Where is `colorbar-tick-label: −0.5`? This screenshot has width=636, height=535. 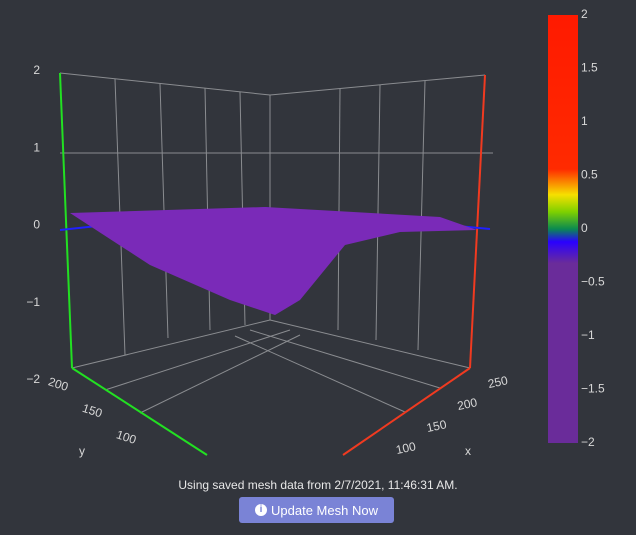 colorbar-tick-label: −0.5 is located at coordinates (593, 282).